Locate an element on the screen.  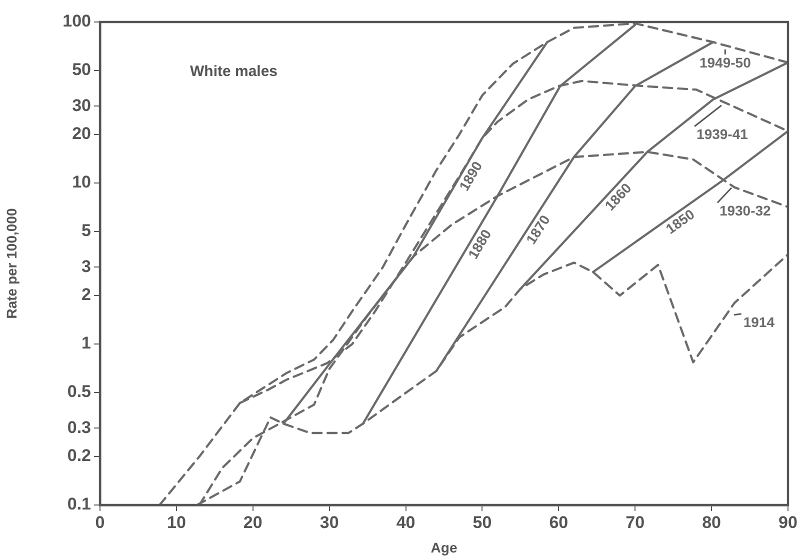
y-tick-label: 0.1 is located at coordinates (79, 504).